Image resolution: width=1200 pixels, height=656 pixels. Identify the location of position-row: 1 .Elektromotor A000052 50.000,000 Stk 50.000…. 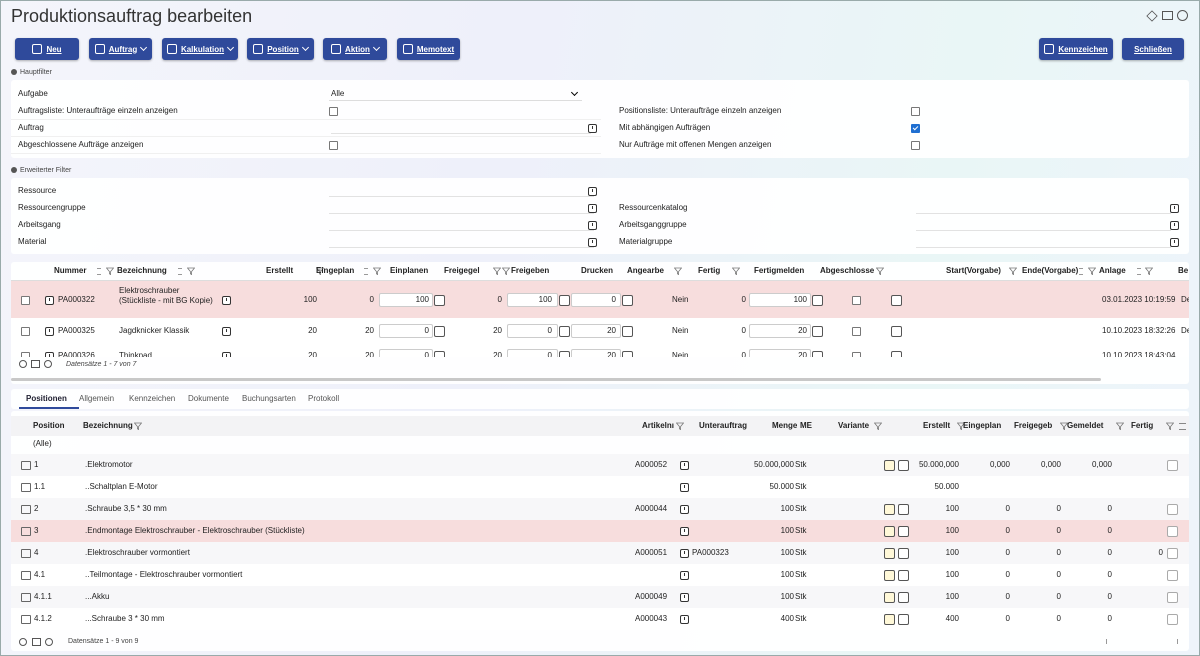
(600, 465).